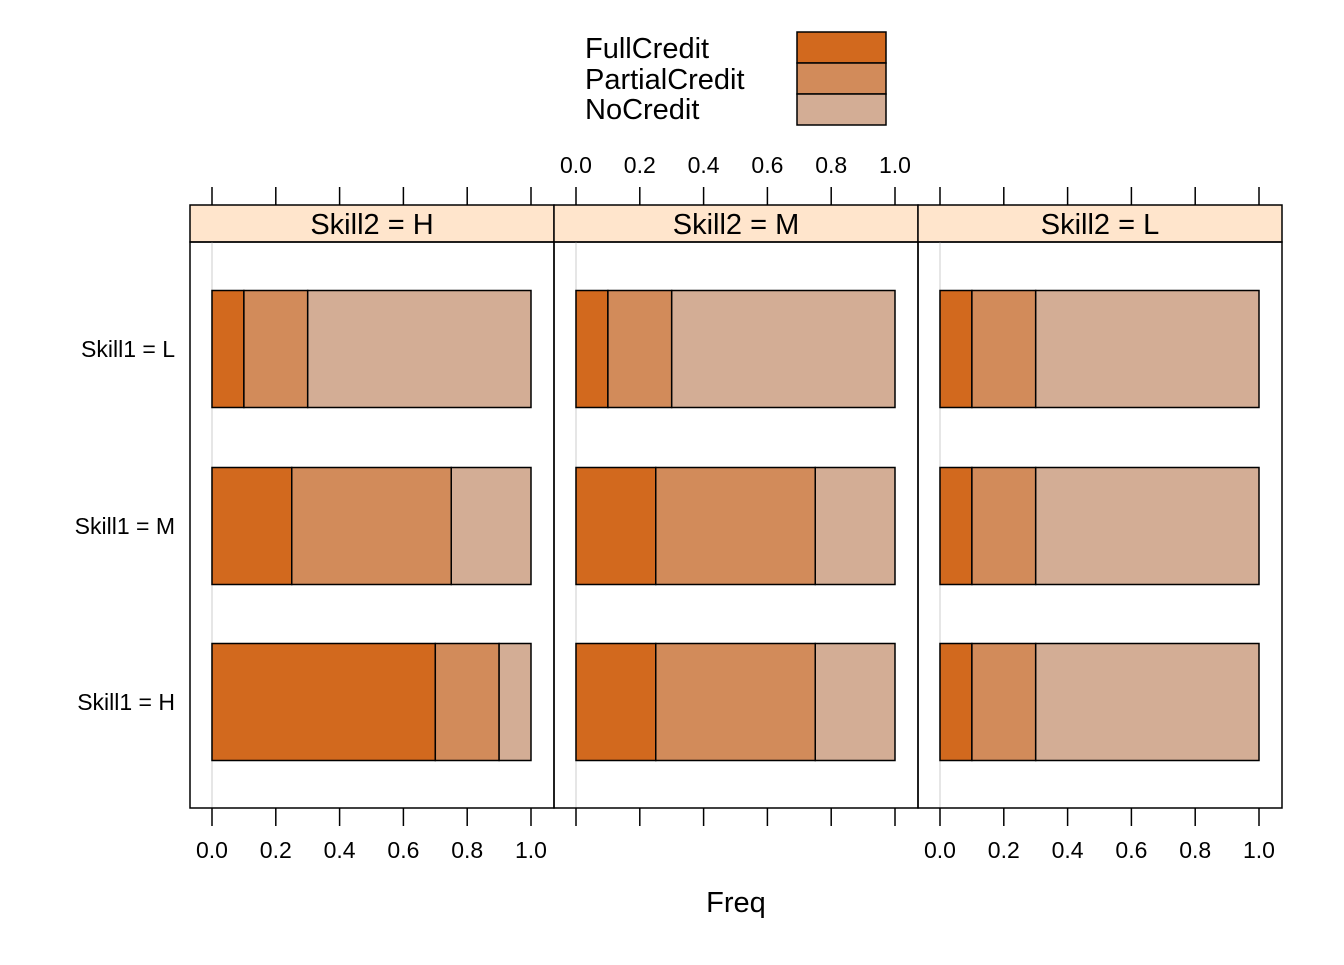 This screenshot has height=965, width=1344. I want to click on bar-skill2-h-skill1-m-partialcredit, so click(371, 526).